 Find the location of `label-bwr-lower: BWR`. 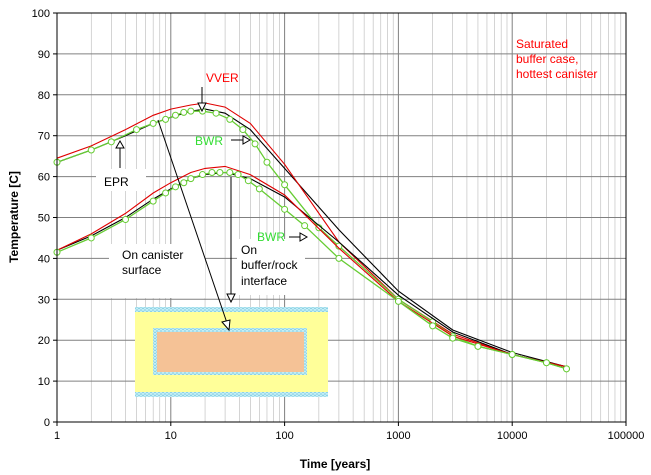

label-bwr-lower: BWR is located at coordinates (271, 237).